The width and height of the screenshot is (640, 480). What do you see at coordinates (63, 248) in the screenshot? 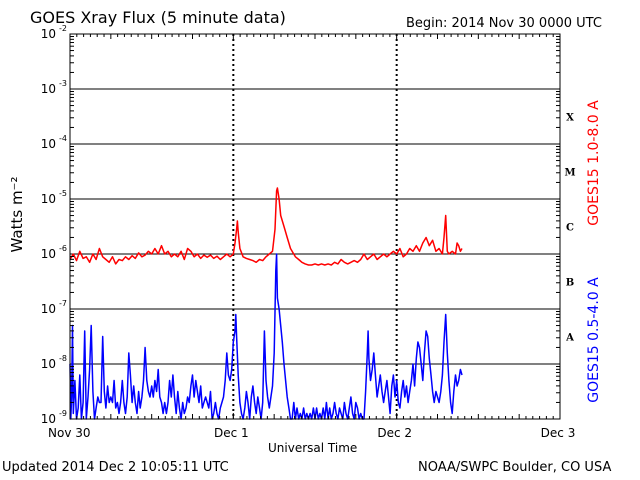
I see `y-tick-exponent: -6` at bounding box center [63, 248].